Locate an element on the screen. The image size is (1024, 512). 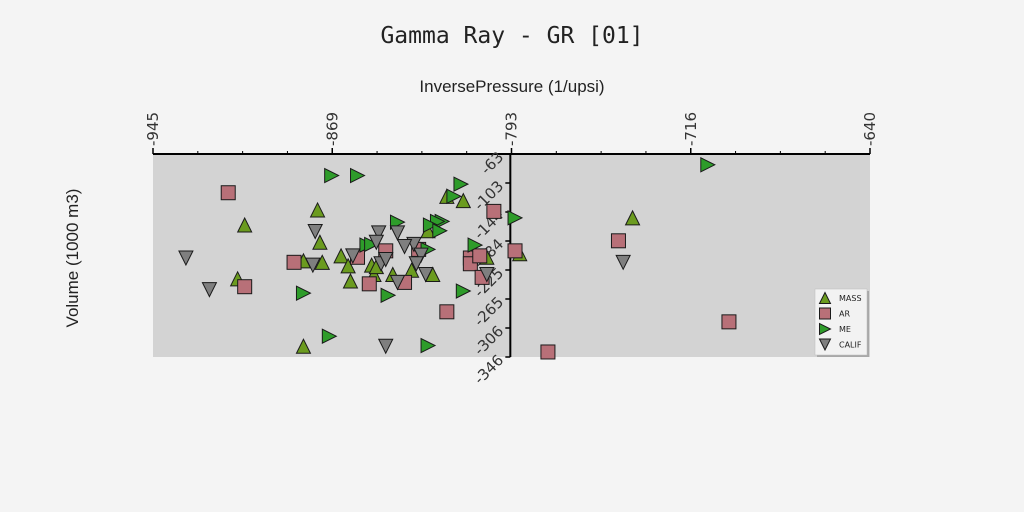
legend: MASS AR ME CALIF is located at coordinates (841, 322).